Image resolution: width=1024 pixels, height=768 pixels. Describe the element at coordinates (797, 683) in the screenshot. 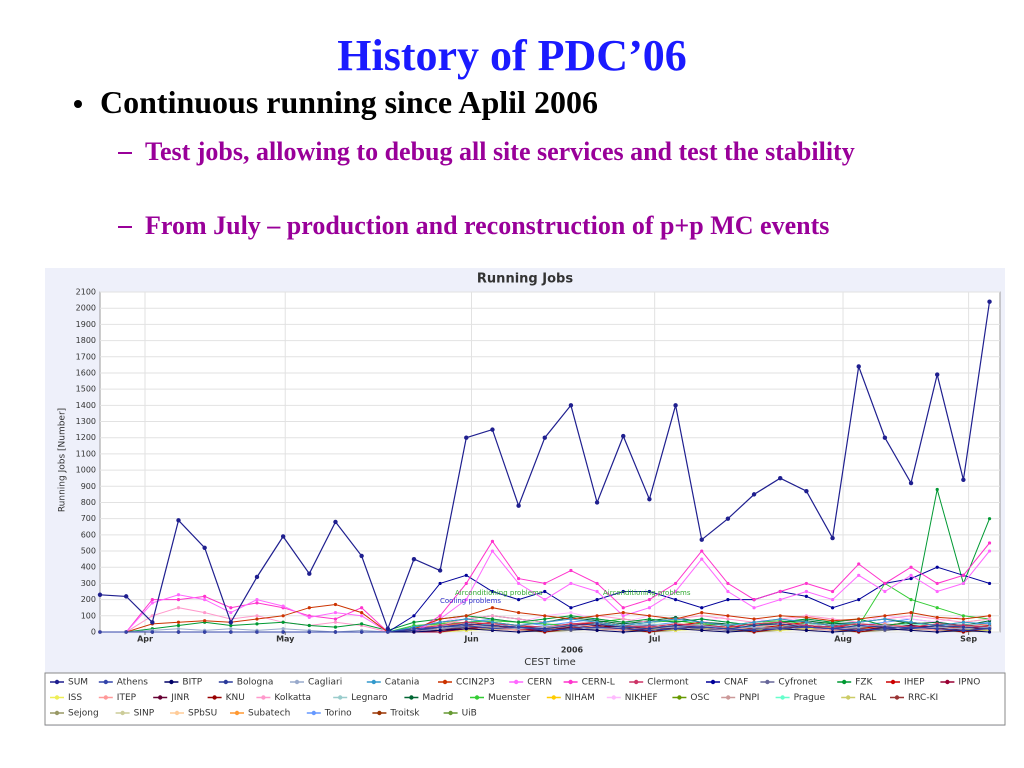

I see `legend-label: Cyfronet` at that location.